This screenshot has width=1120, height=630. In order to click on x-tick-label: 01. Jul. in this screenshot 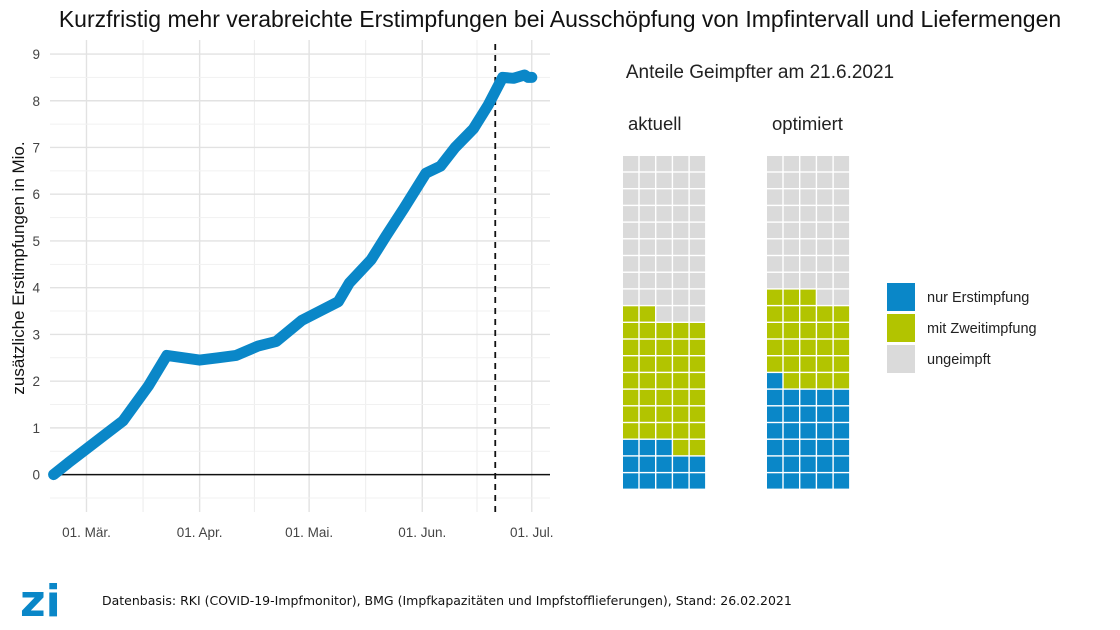, I will do `click(532, 532)`.